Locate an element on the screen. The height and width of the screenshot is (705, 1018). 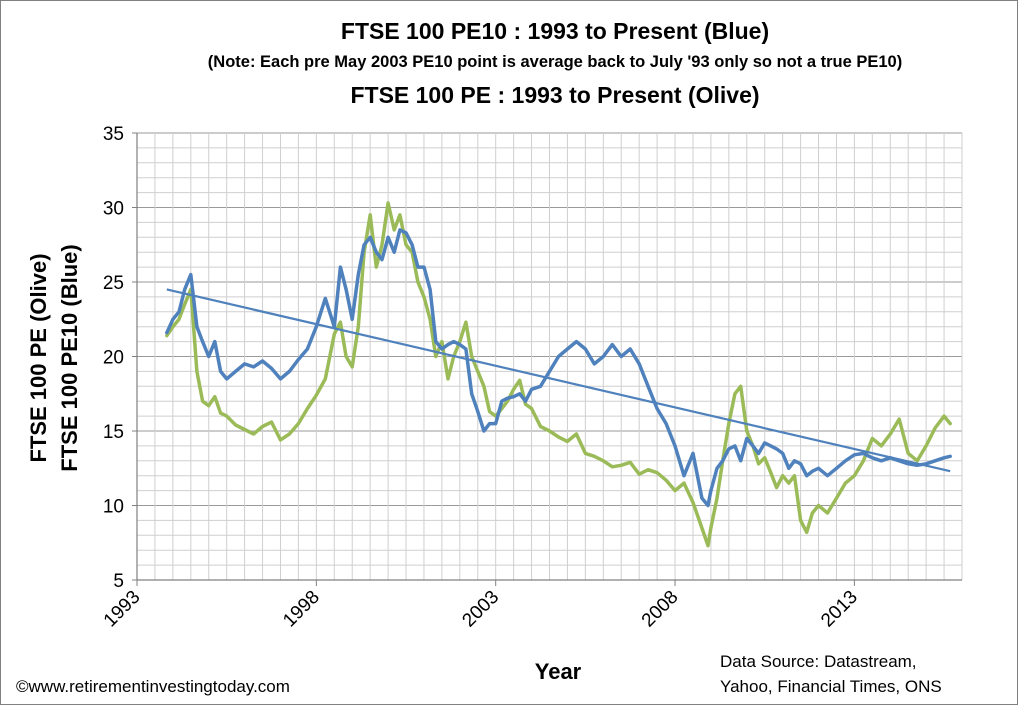
y-axis-label-line2: FTSE 100 PE10 (Blue) is located at coordinates (69, 357).